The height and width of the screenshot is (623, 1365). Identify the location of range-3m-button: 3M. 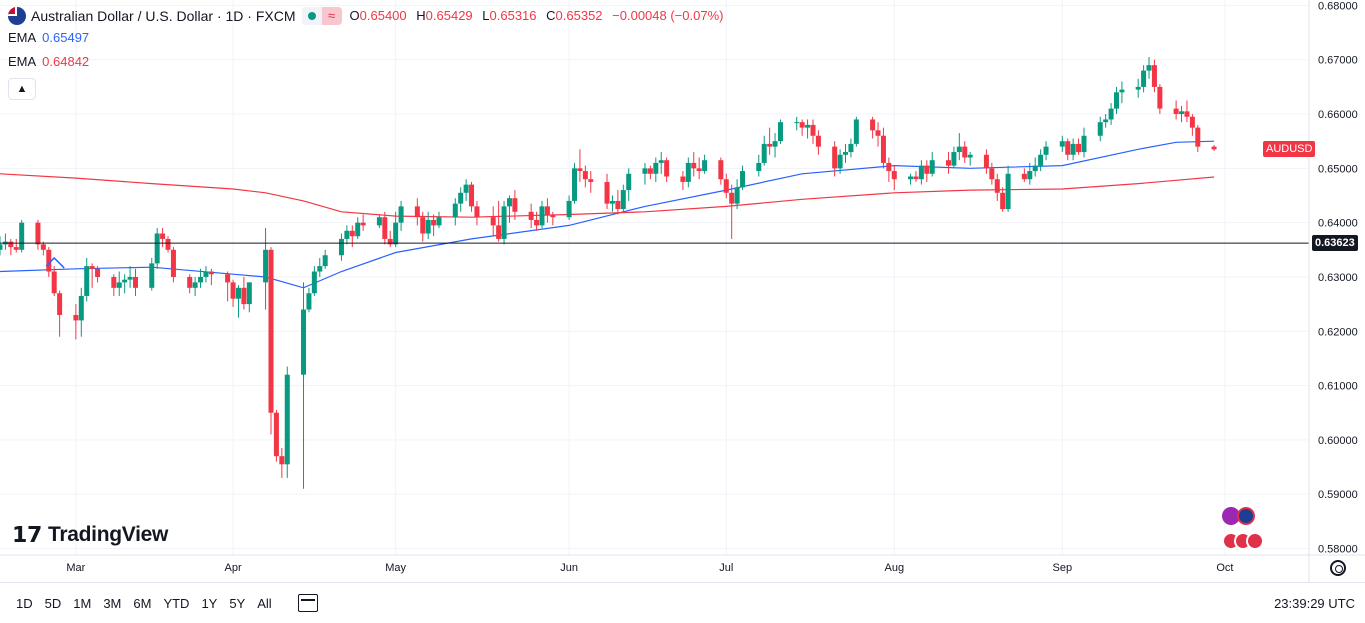
(112, 603).